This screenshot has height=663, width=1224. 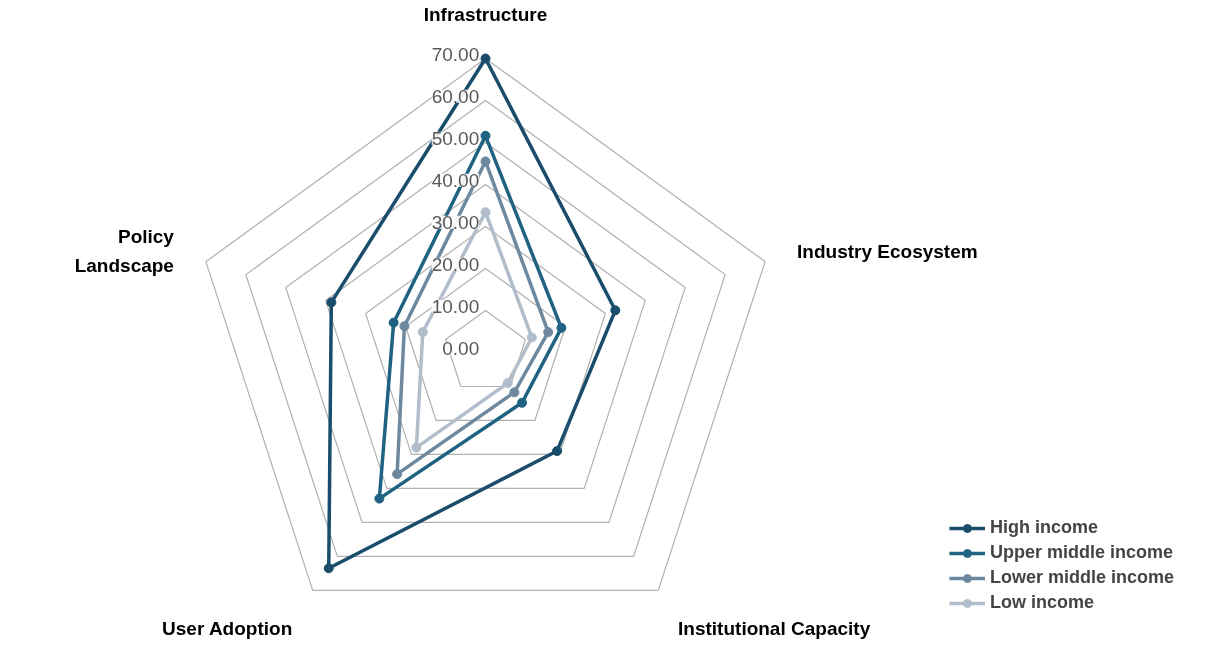 What do you see at coordinates (455, 96) in the screenshot?
I see `y-tick-label: 60.00` at bounding box center [455, 96].